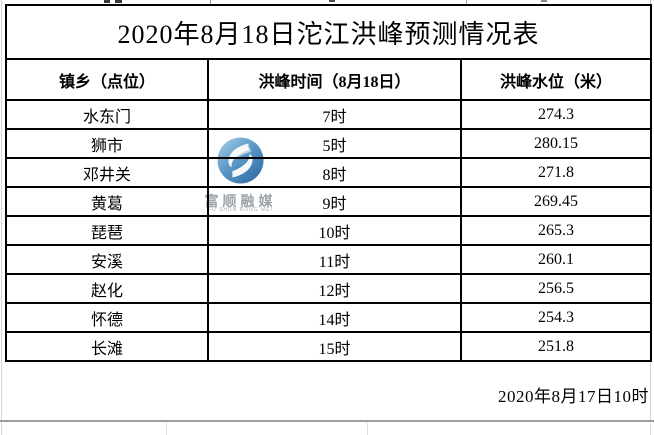 The height and width of the screenshot is (435, 654). I want to click on table-row: 怀德 14时 254.3, so click(329, 317).